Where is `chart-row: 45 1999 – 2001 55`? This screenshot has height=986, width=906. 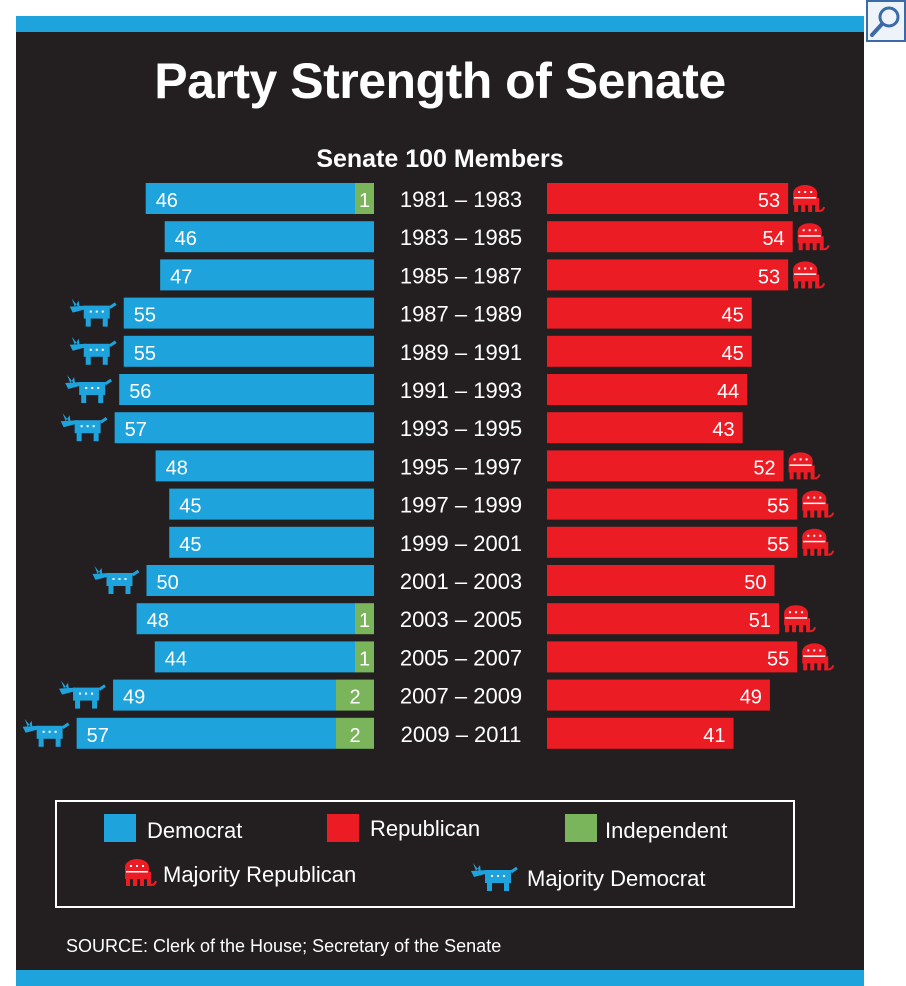
chart-row: 45 1999 – 2001 55 is located at coordinates (502, 542).